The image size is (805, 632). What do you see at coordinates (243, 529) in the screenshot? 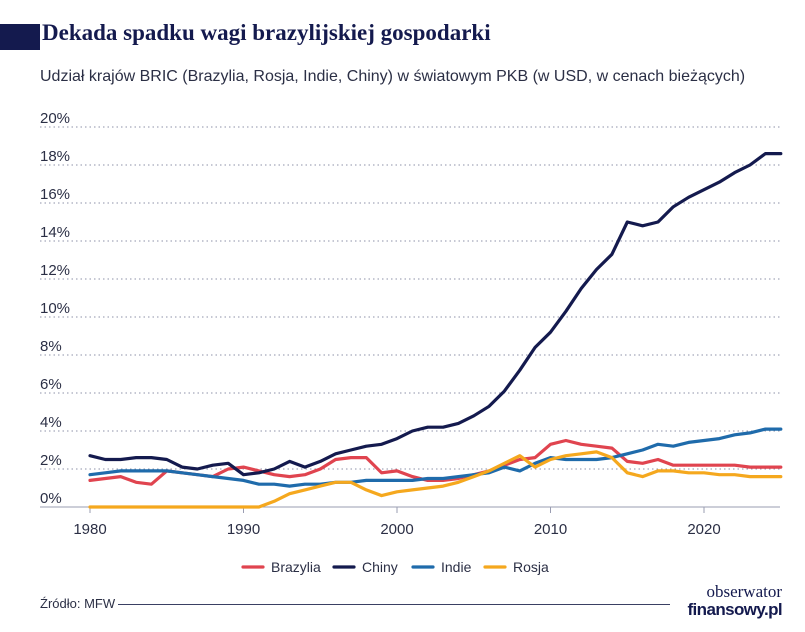
I see `x-tick-label: 1990` at bounding box center [243, 529].